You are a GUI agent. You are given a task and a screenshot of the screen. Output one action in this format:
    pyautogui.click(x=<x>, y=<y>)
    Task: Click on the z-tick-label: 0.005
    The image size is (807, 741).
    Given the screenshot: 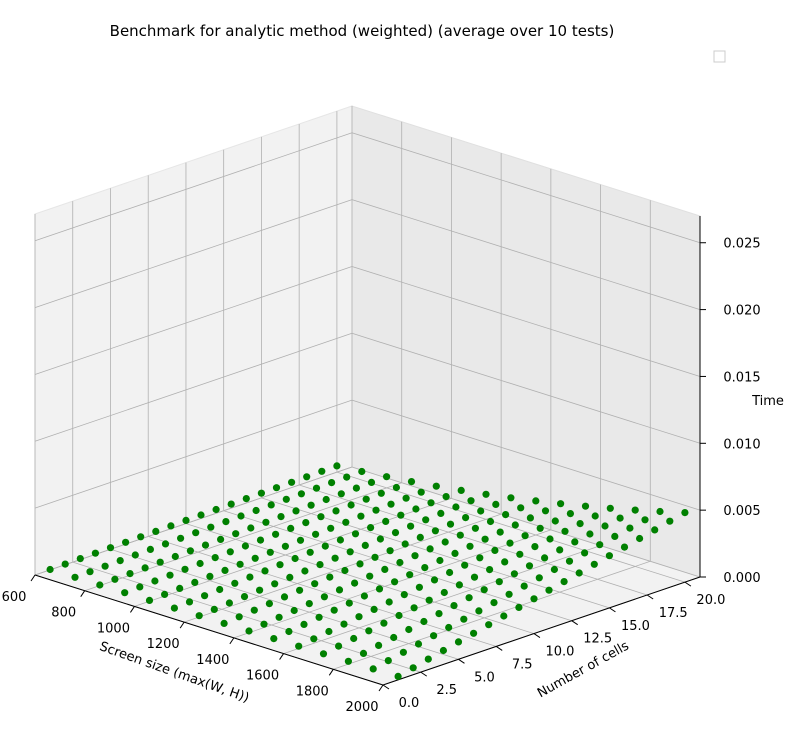 What is the action you would take?
    pyautogui.click(x=741, y=511)
    